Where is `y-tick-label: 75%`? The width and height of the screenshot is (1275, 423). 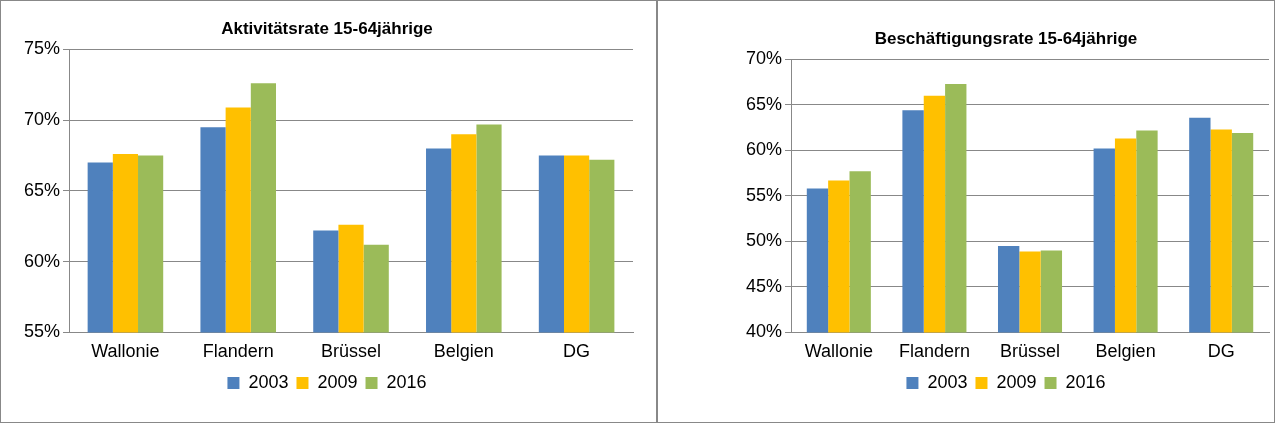 y-tick-label: 75% is located at coordinates (42, 48).